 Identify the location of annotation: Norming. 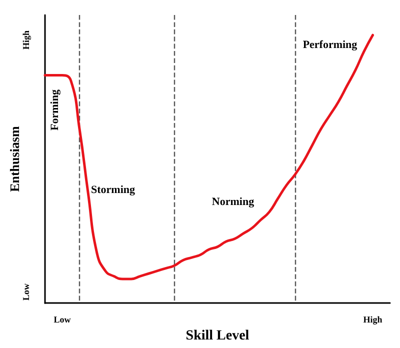
(233, 202).